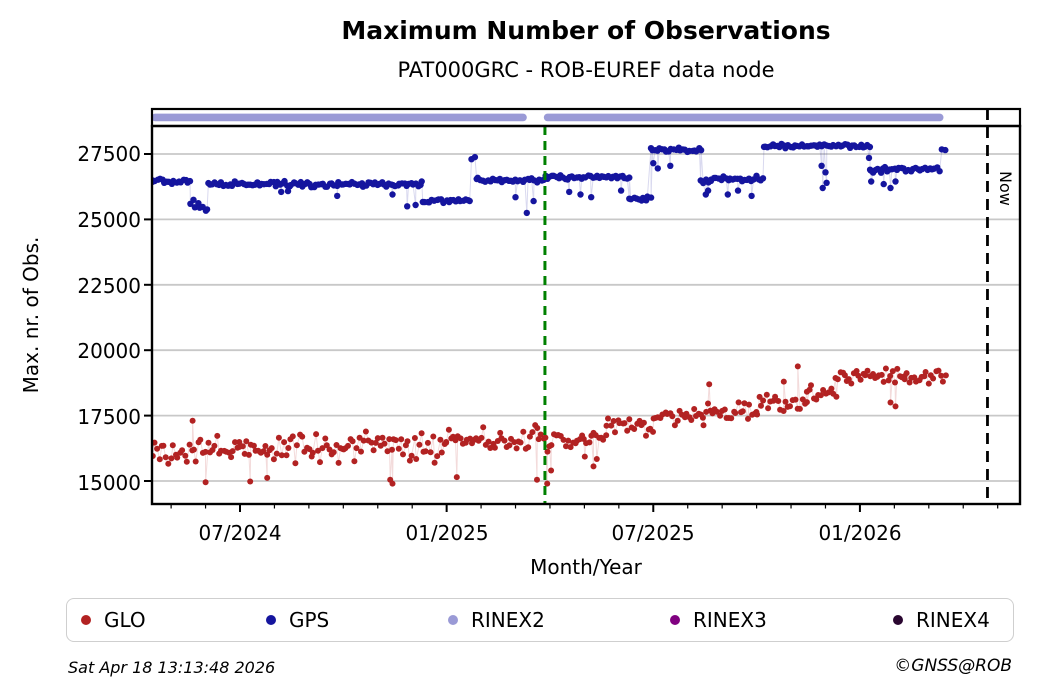  I want to click on legend-item-glo: GLO, so click(113, 620).